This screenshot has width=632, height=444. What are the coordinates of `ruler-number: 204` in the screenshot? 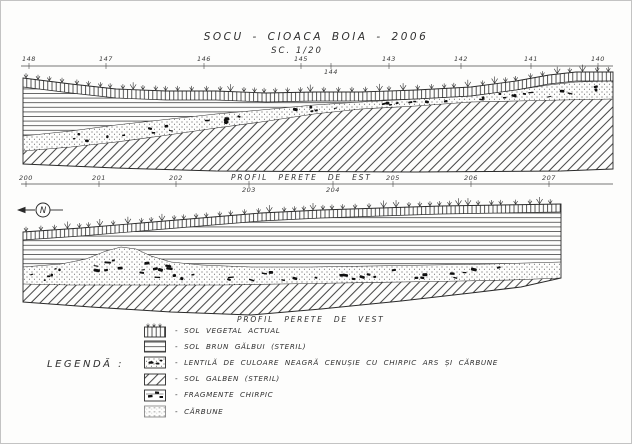 It's located at (333, 190).